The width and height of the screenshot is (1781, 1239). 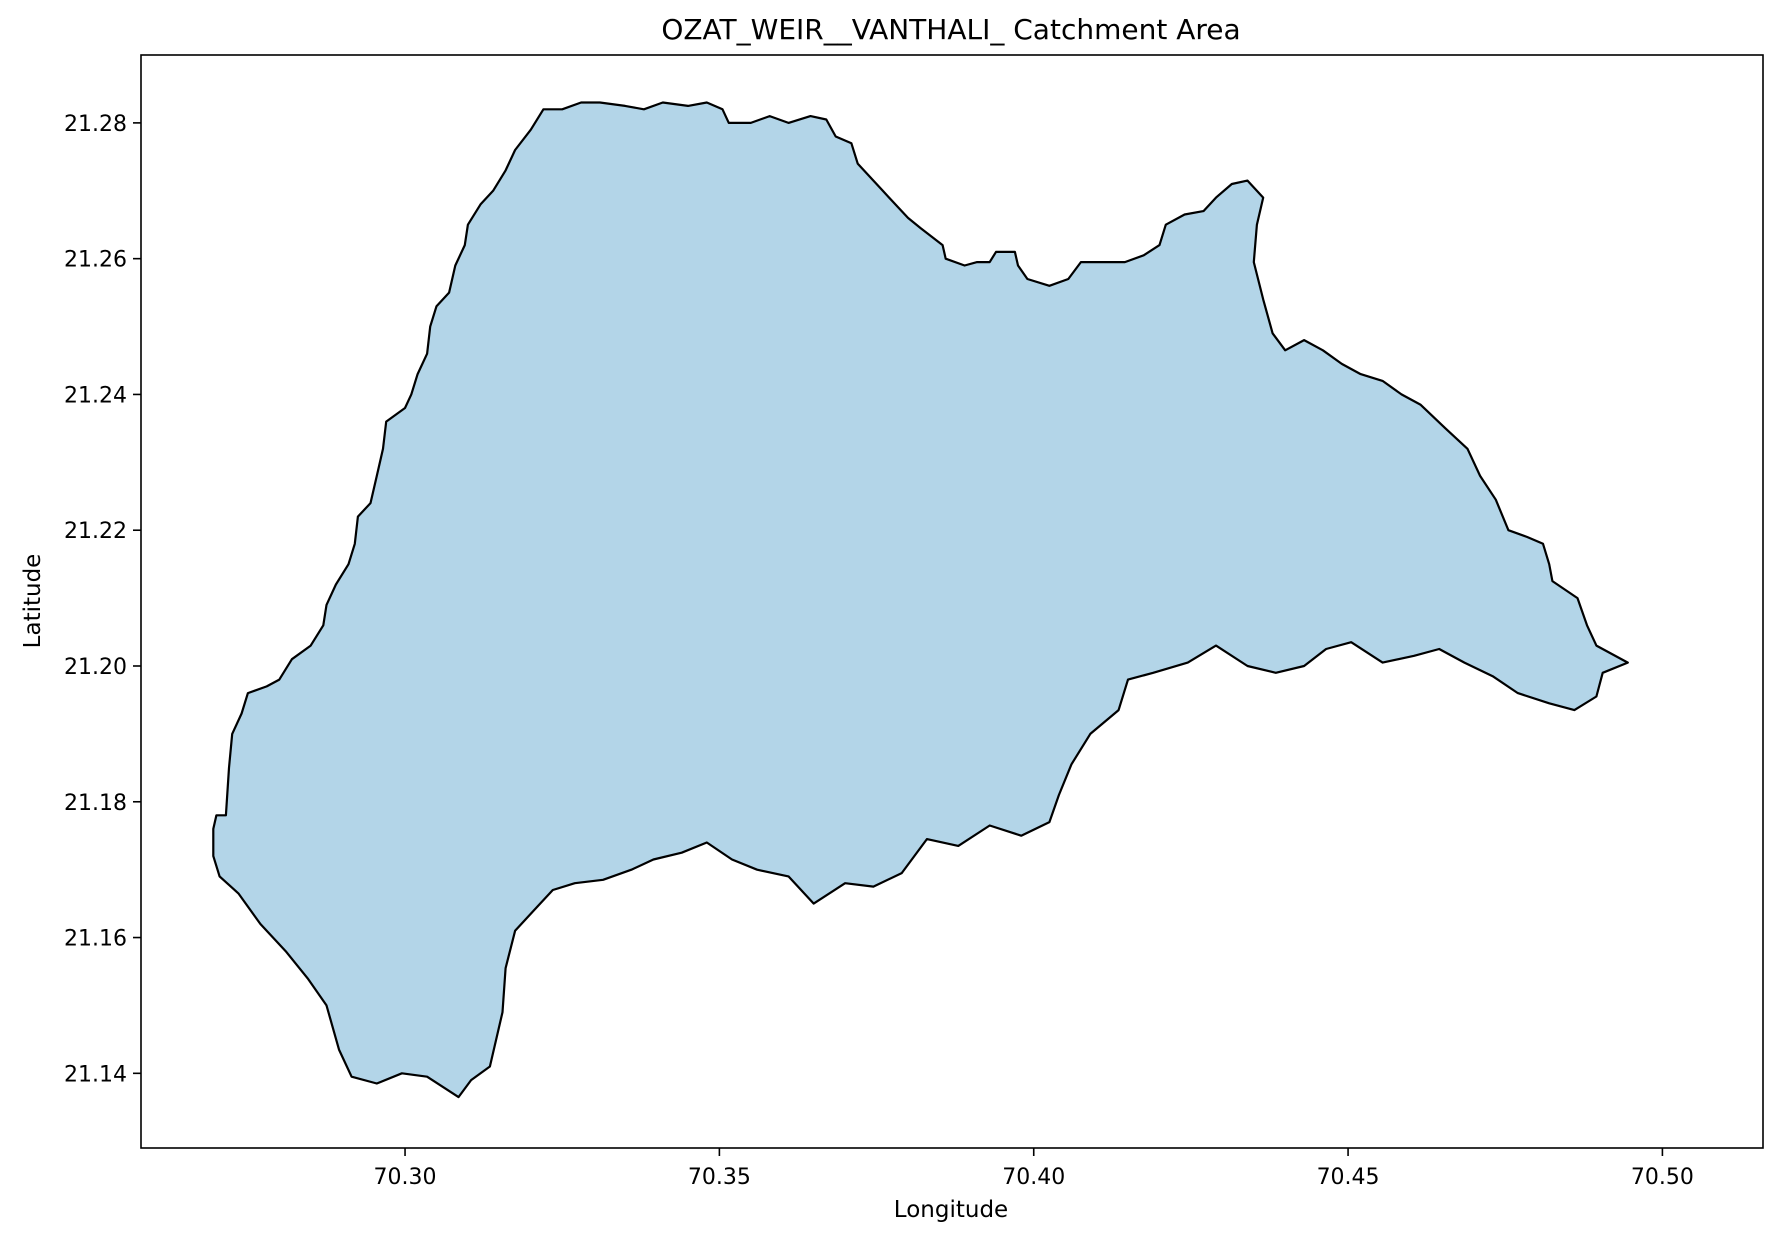 I want to click on x-tick-label: 70.50, so click(x=1662, y=1177).